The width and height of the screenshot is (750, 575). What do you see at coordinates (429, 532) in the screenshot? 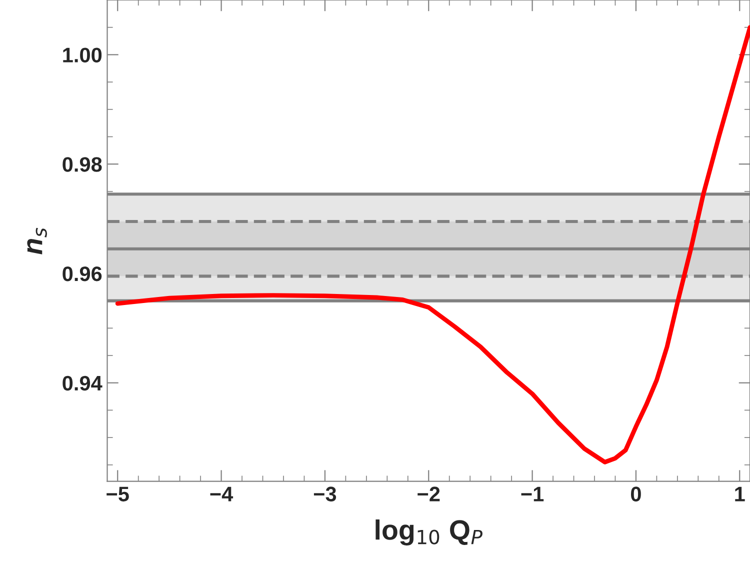
I see `x-axis-title: log$_{10}$ Q$_{P}$` at bounding box center [429, 532].